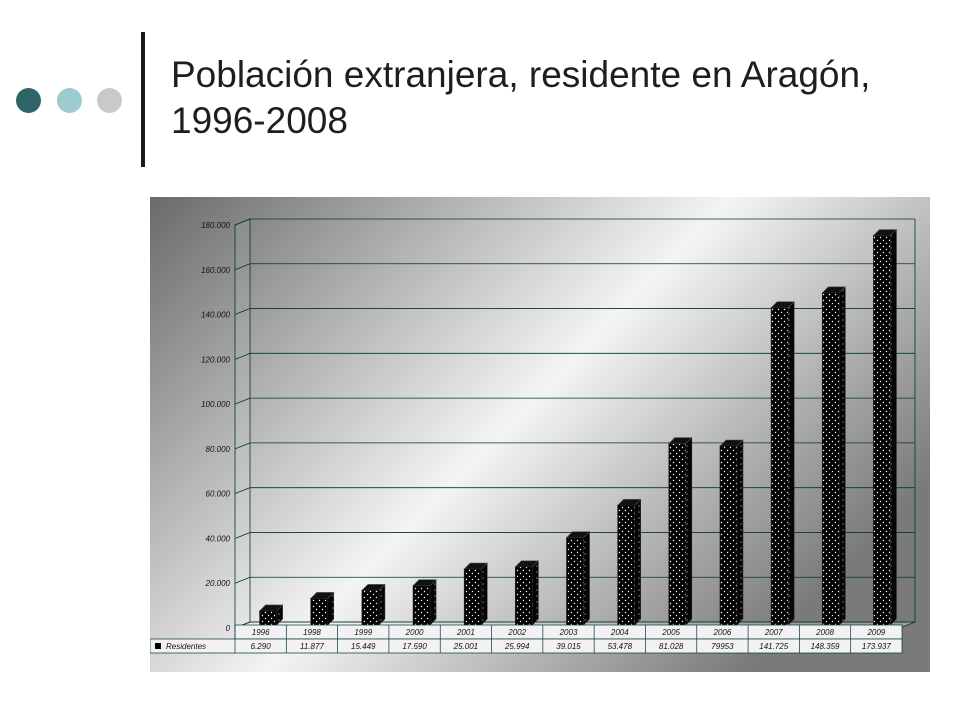 The image size is (960, 720). What do you see at coordinates (773, 632) in the screenshot?
I see `x-tick-label: 2007` at bounding box center [773, 632].